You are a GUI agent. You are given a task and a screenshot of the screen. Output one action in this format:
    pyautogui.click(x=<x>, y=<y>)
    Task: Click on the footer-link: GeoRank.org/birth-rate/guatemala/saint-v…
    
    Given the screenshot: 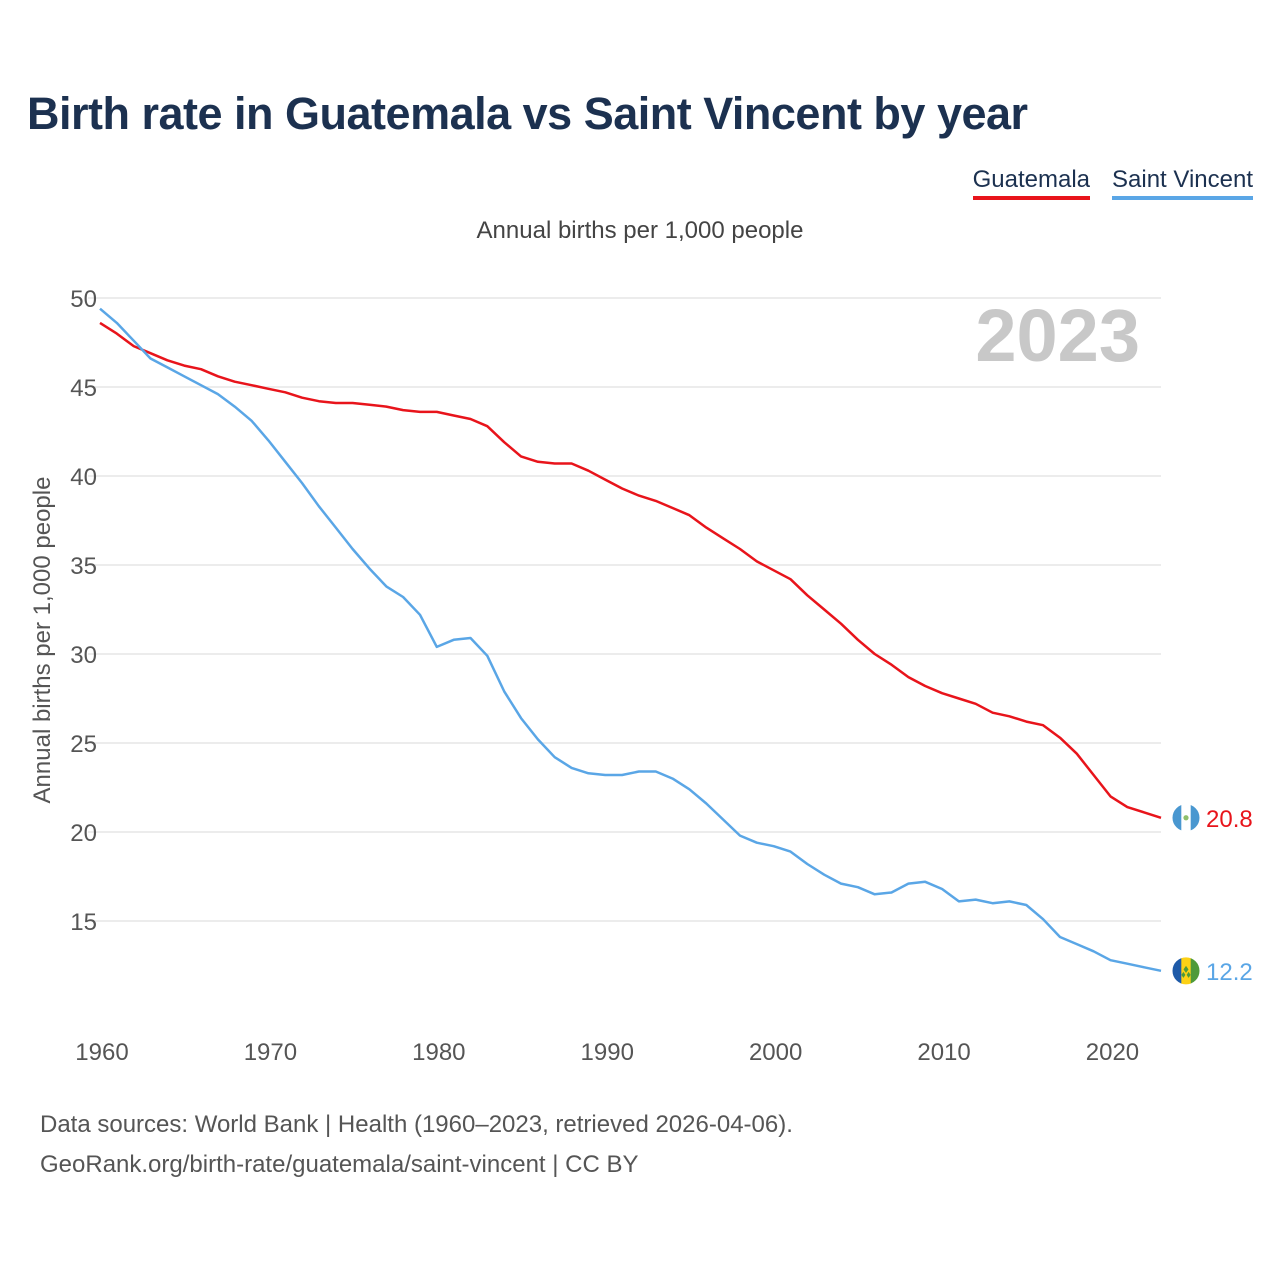 What is the action you would take?
    pyautogui.click(x=339, y=1164)
    